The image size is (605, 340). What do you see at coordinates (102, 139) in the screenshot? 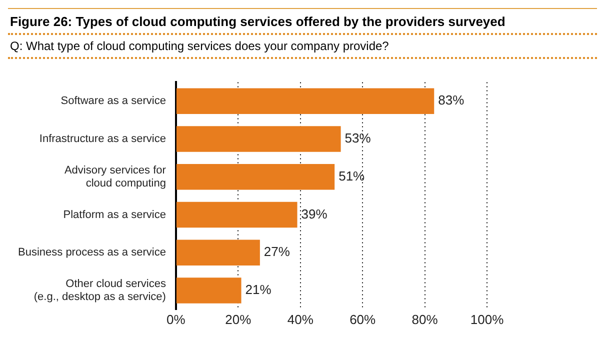
I see `y-tick-label: Infrastructure as a service` at bounding box center [102, 139].